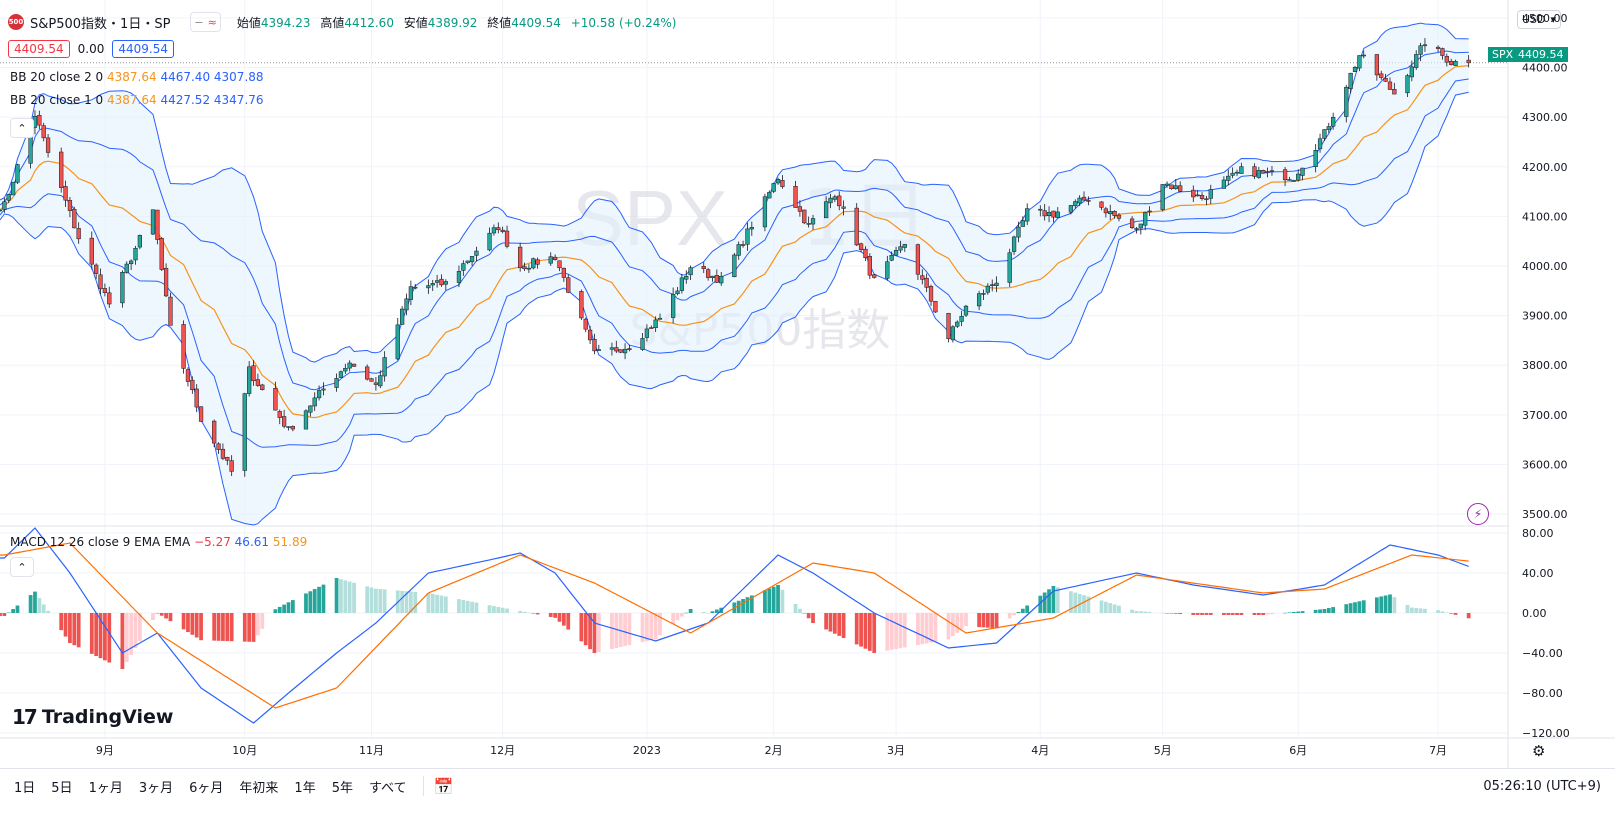  I want to click on calendar-goto-icon: 📅, so click(443, 786).